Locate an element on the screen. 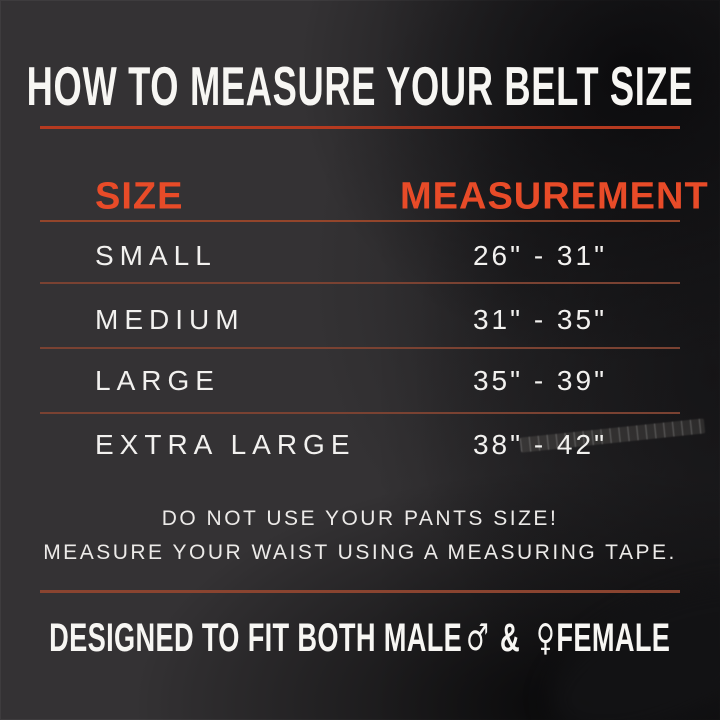 This screenshot has height=720, width=720. column-header-measurement: MEASUREMENT is located at coordinates (554, 196).